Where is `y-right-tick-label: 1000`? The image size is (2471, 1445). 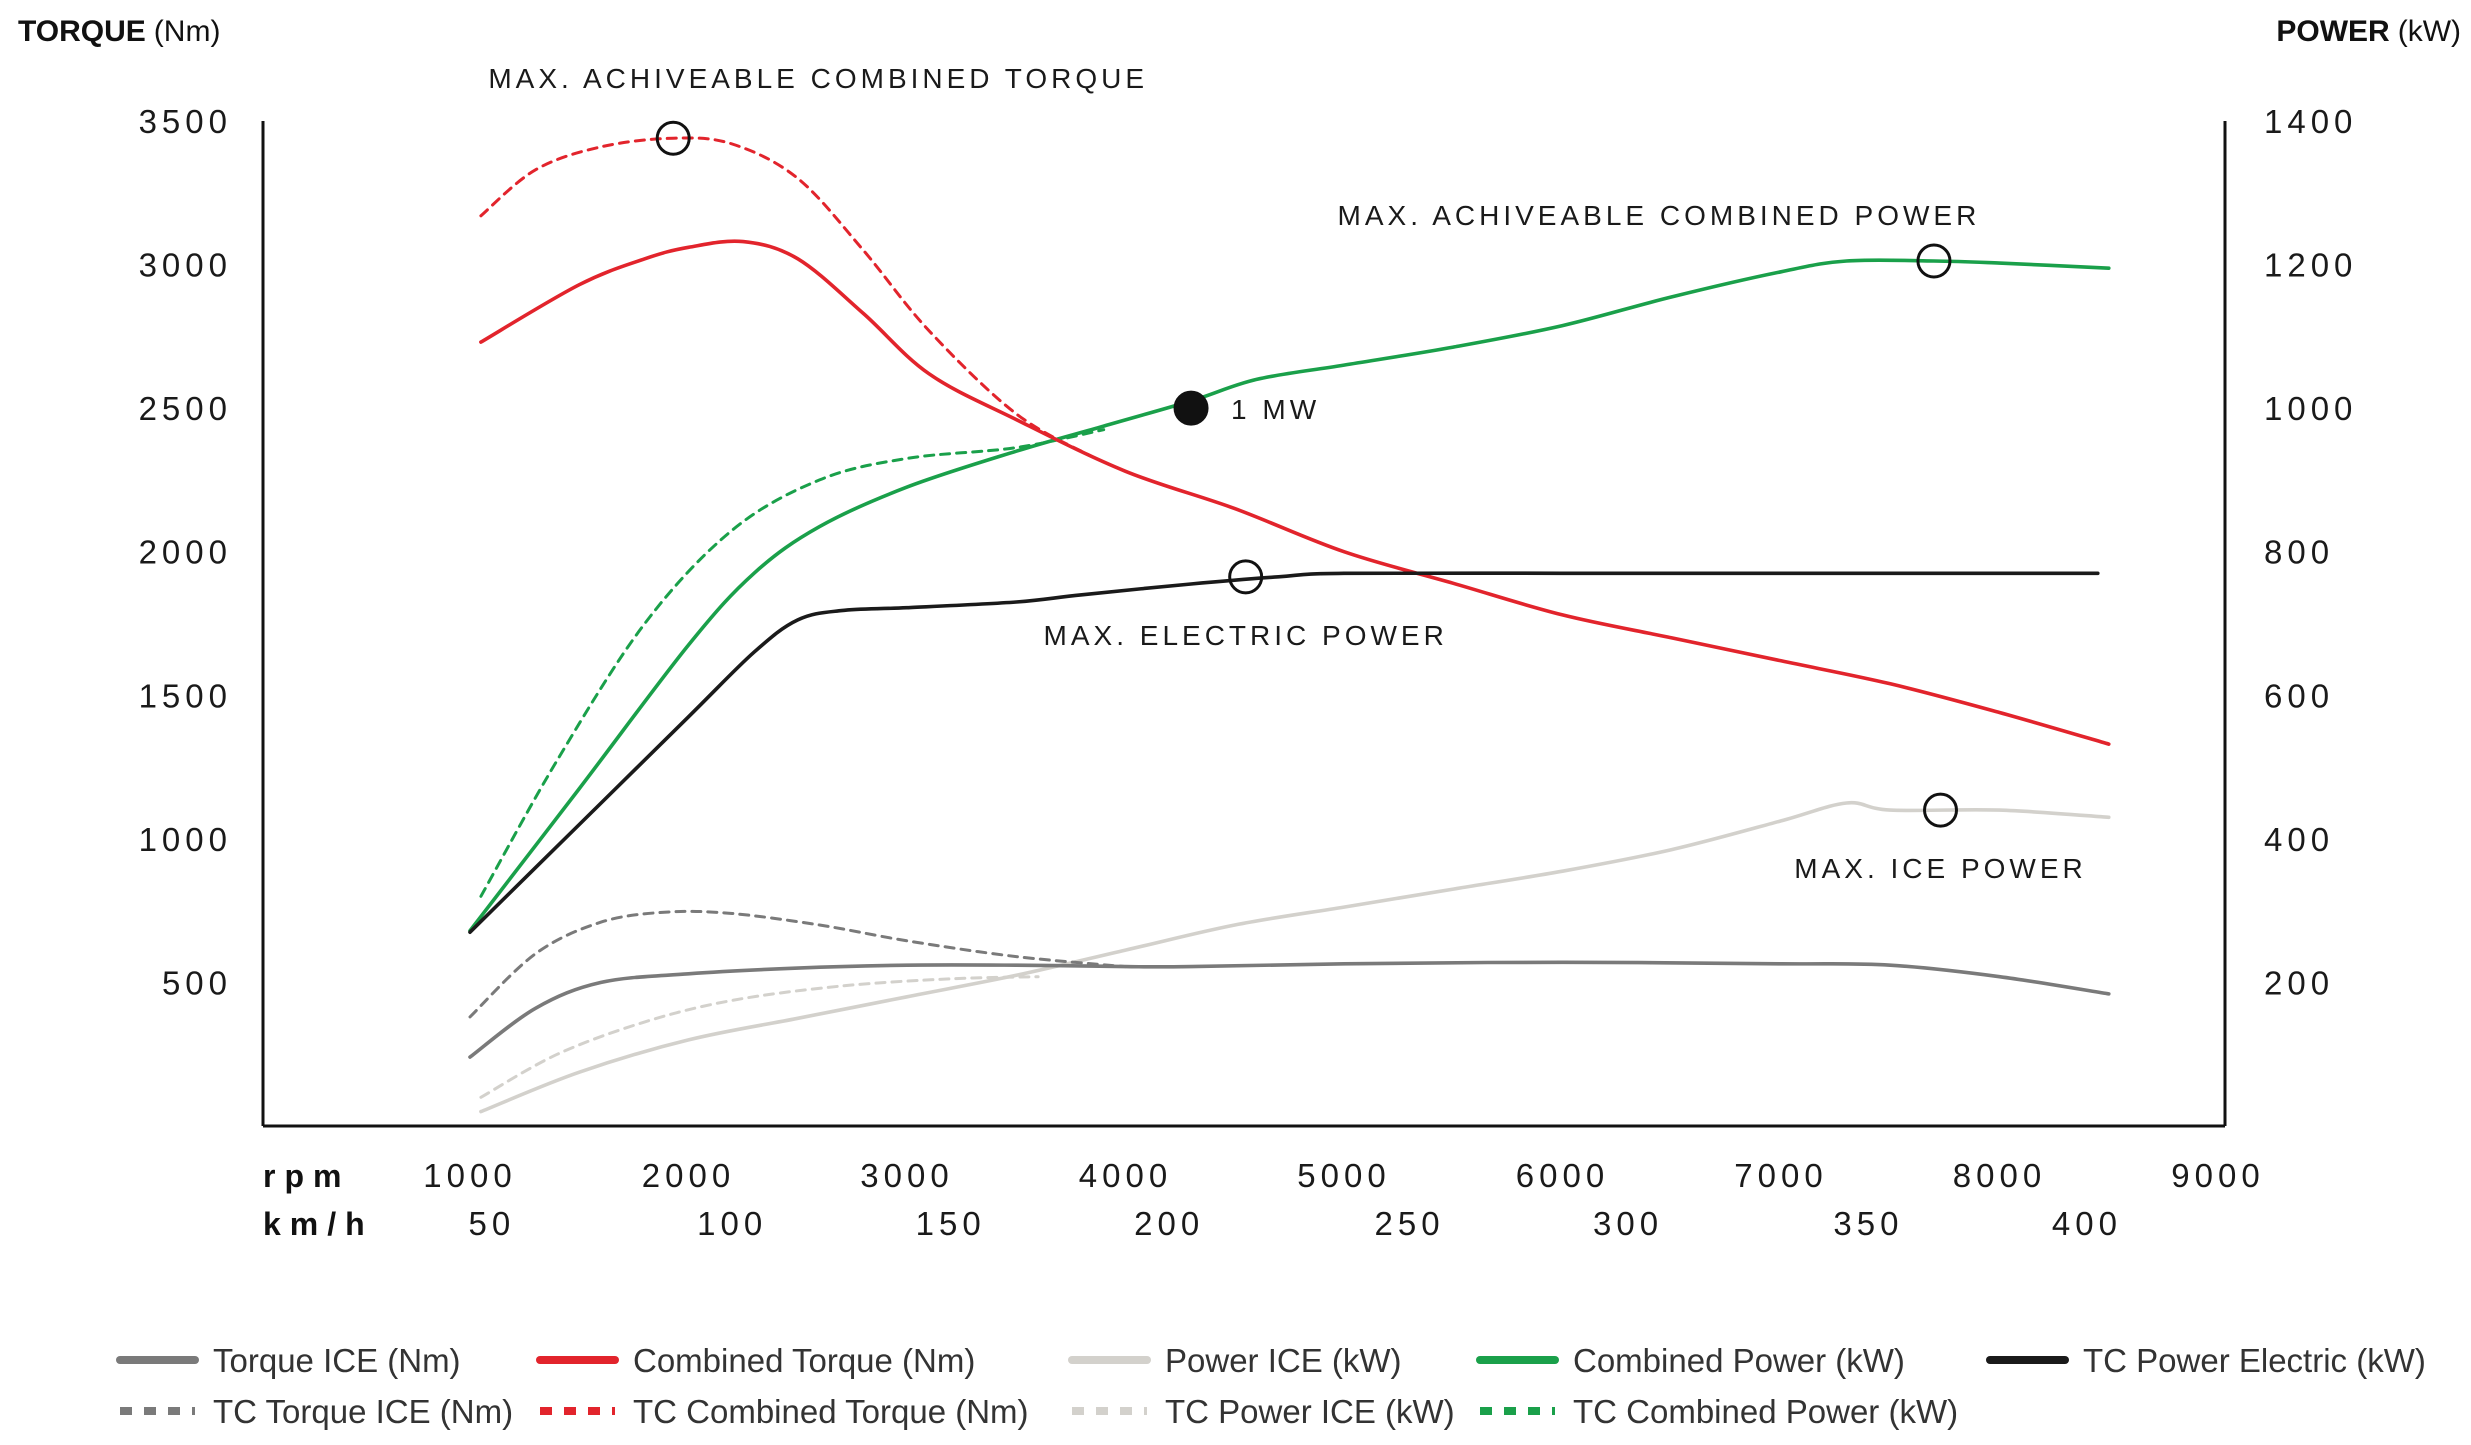
y-right-tick-label: 1000 is located at coordinates (2310, 408).